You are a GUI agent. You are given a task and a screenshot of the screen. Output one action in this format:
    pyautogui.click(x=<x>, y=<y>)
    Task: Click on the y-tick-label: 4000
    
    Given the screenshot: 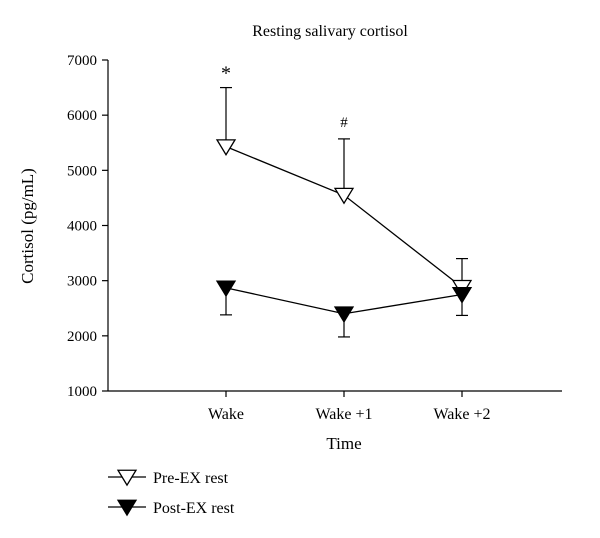 What is the action you would take?
    pyautogui.click(x=82, y=227)
    